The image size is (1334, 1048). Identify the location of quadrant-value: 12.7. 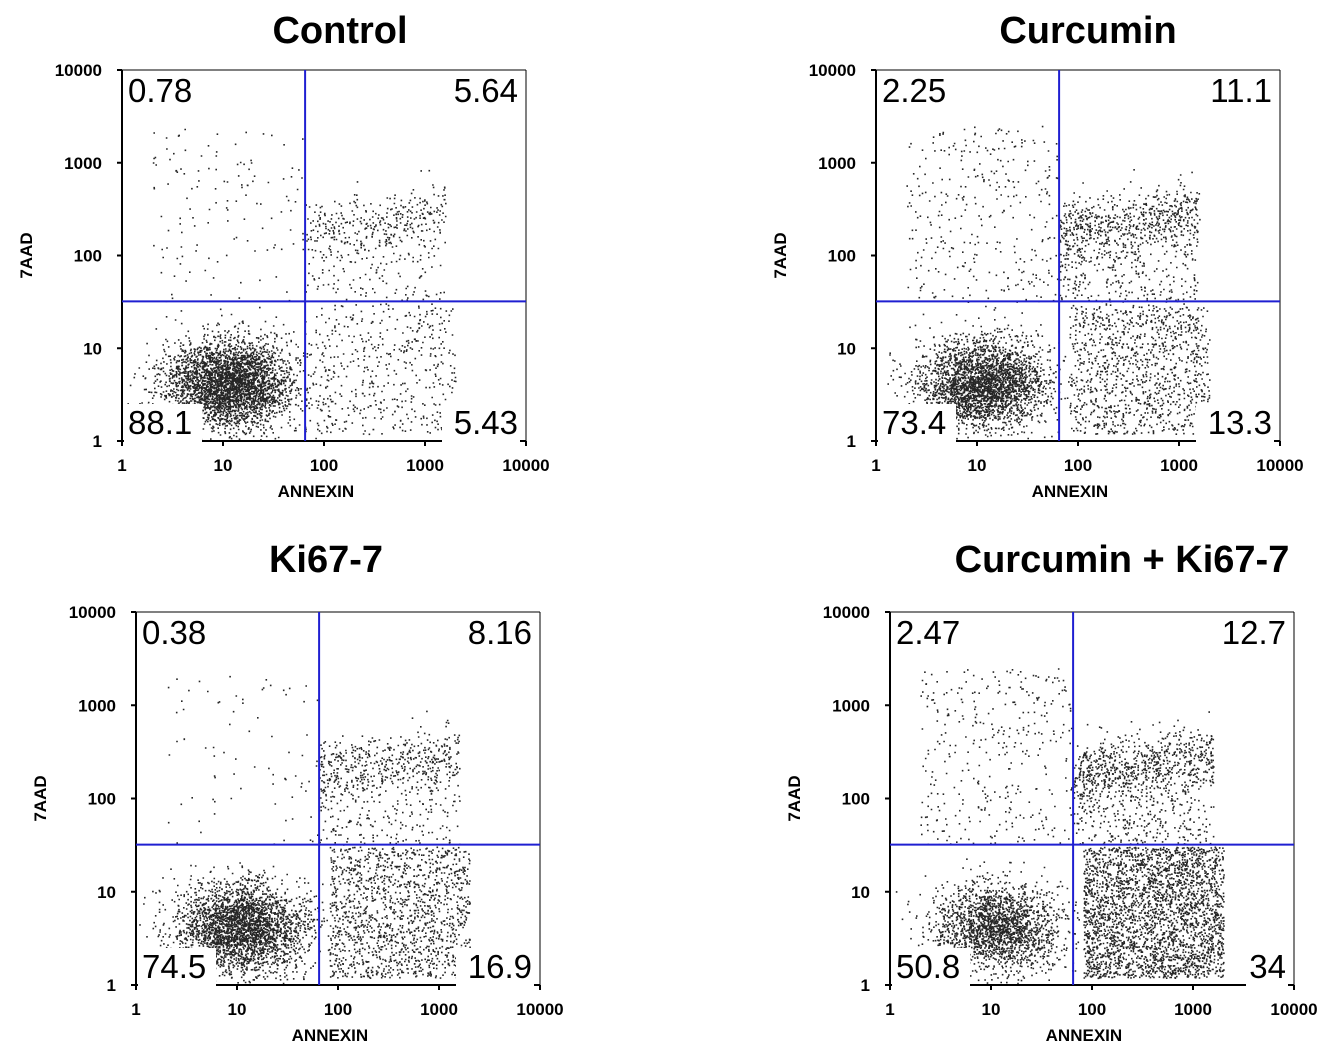
(1254, 632).